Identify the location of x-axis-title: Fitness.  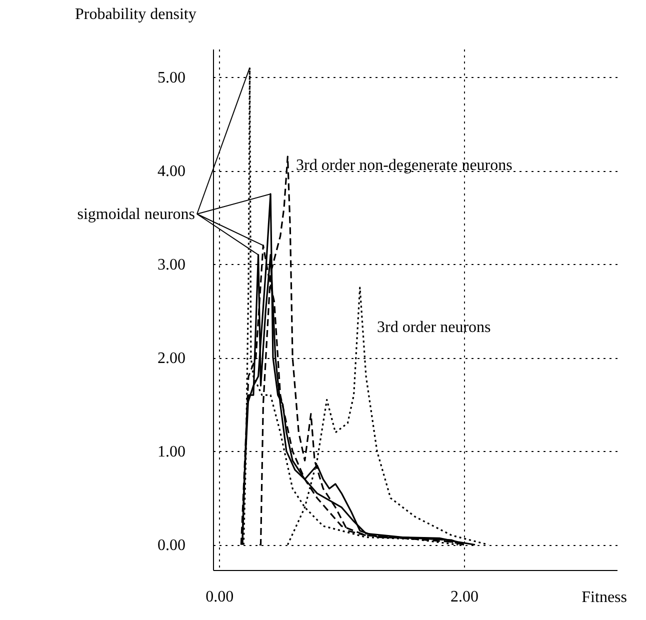
(604, 597).